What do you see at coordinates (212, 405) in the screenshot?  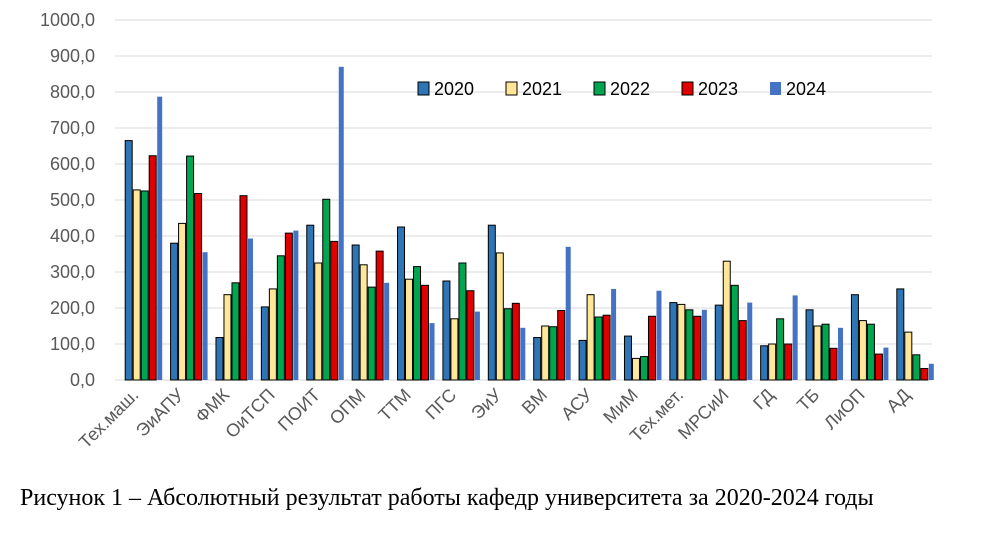 I see `x-tick-label: ФМК` at bounding box center [212, 405].